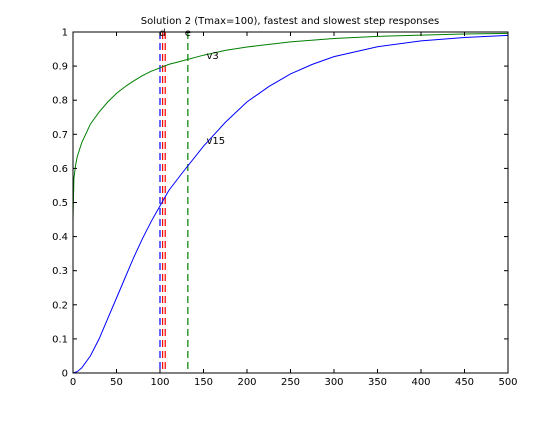  I want to click on y-tick-label-0-1: 0.1, so click(60, 339).